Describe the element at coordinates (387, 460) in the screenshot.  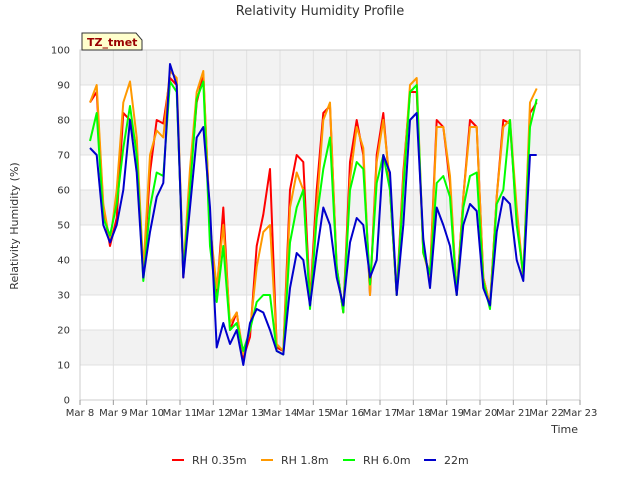
I see `legend-label: RH 6.0m` at that location.